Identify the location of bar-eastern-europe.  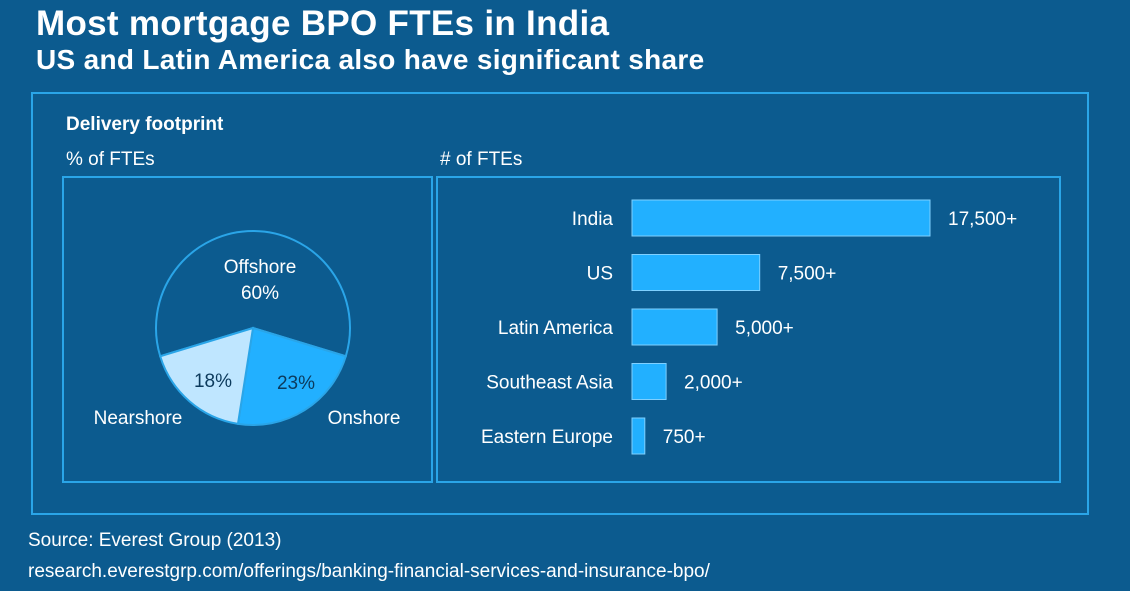
(638, 436).